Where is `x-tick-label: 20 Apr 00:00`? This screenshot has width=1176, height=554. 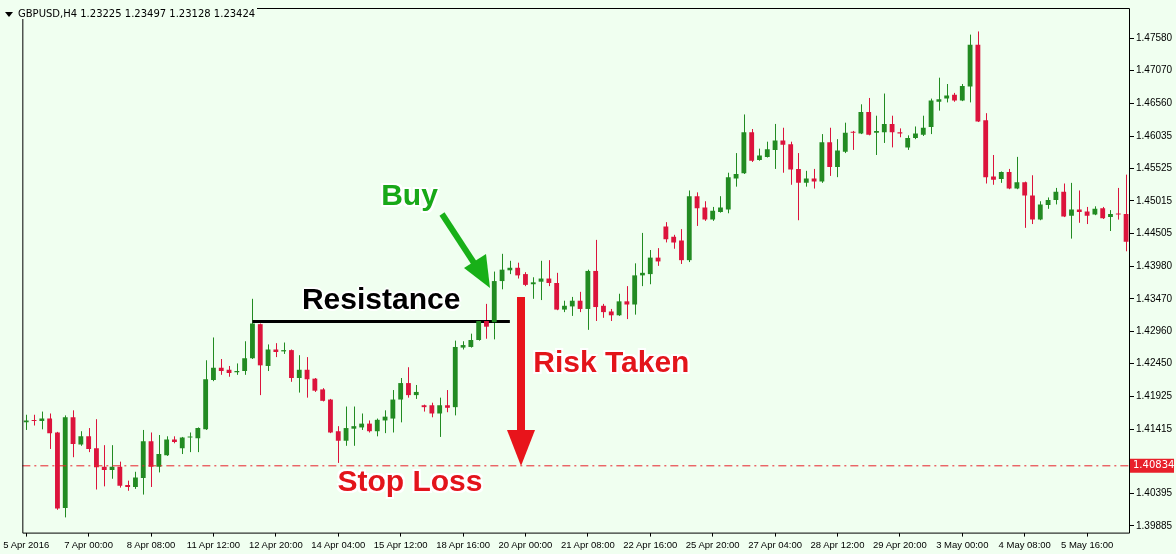 x-tick-label: 20 Apr 00:00 is located at coordinates (525, 544).